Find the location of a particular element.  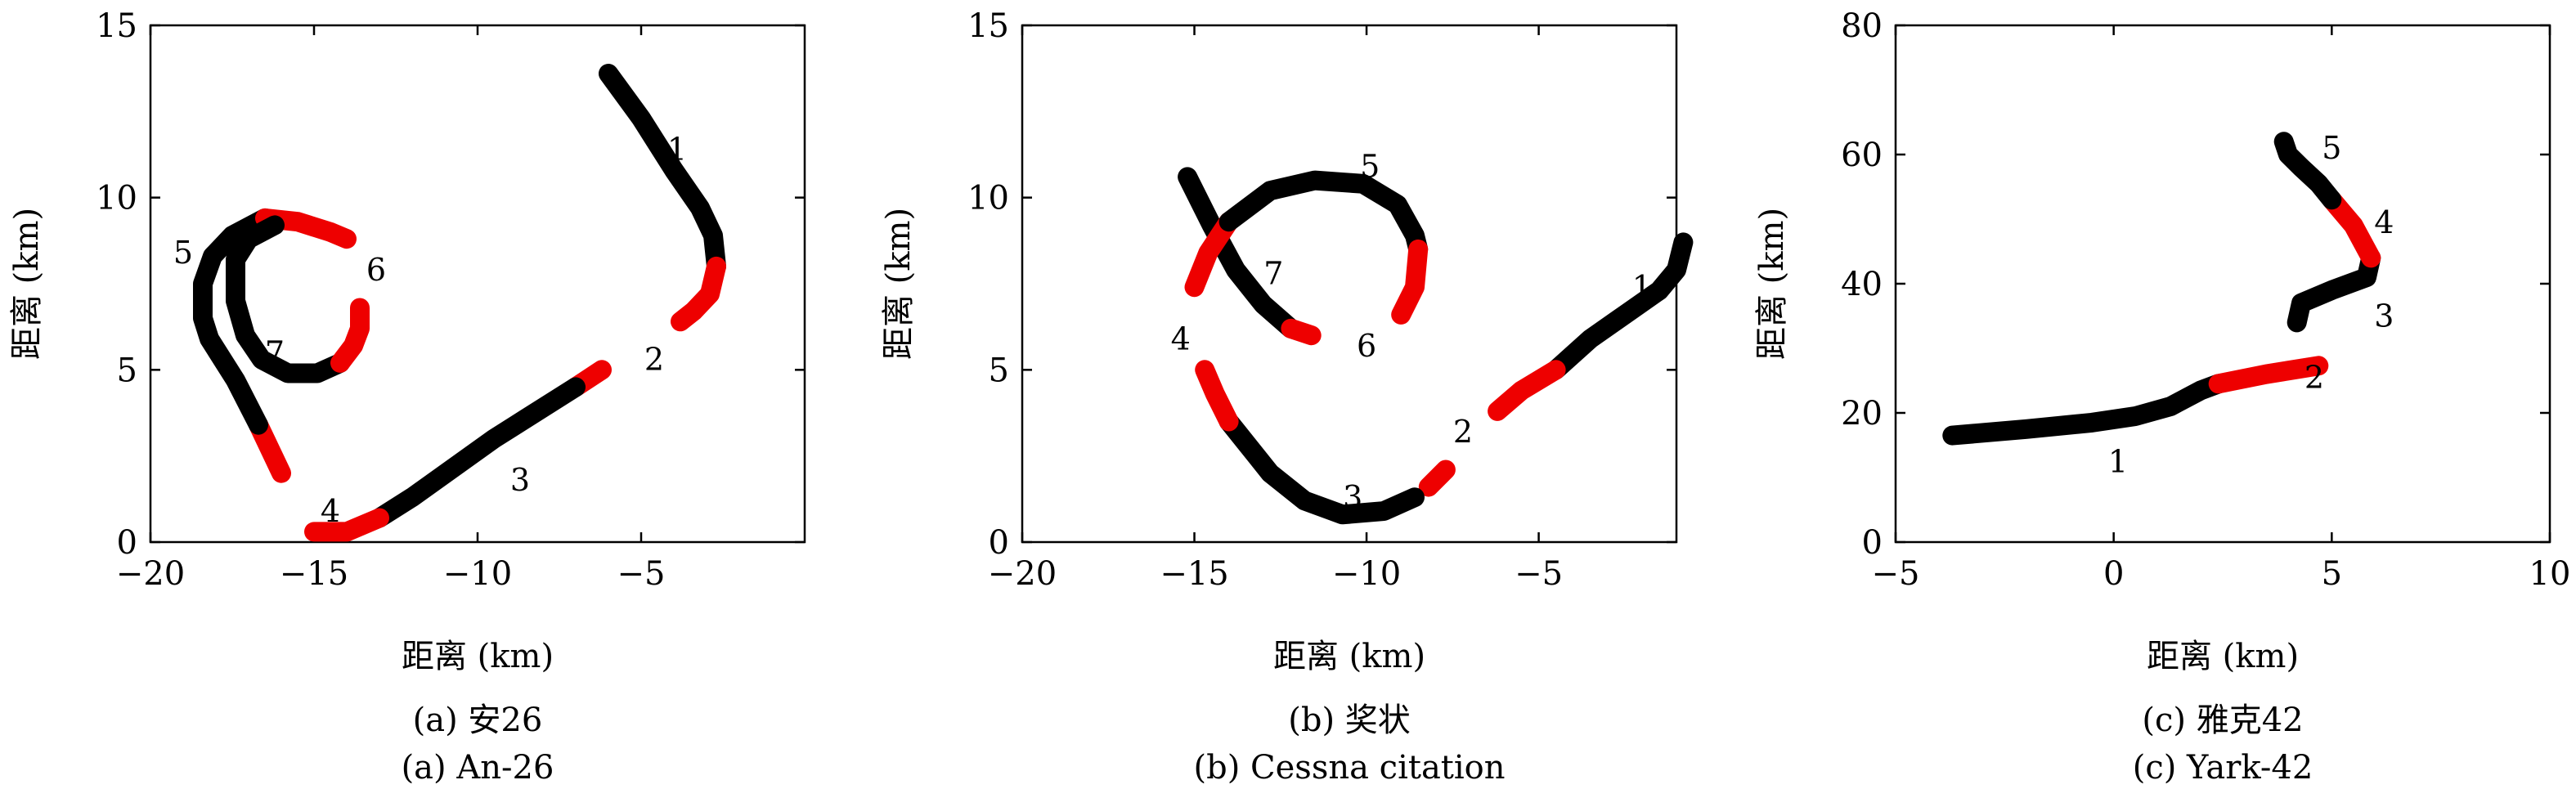

xlabel-c: 距离 (km) is located at coordinates (2223, 656).